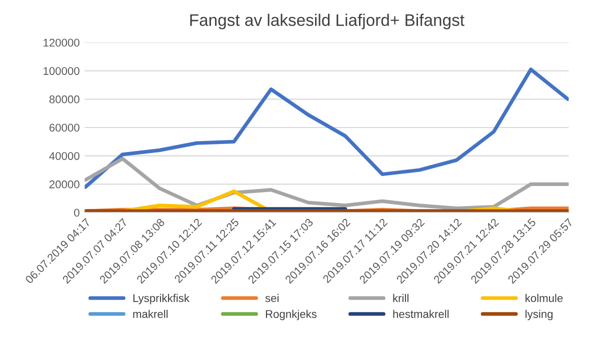  What do you see at coordinates (544, 298) in the screenshot?
I see `legend-label: kolmule` at bounding box center [544, 298].